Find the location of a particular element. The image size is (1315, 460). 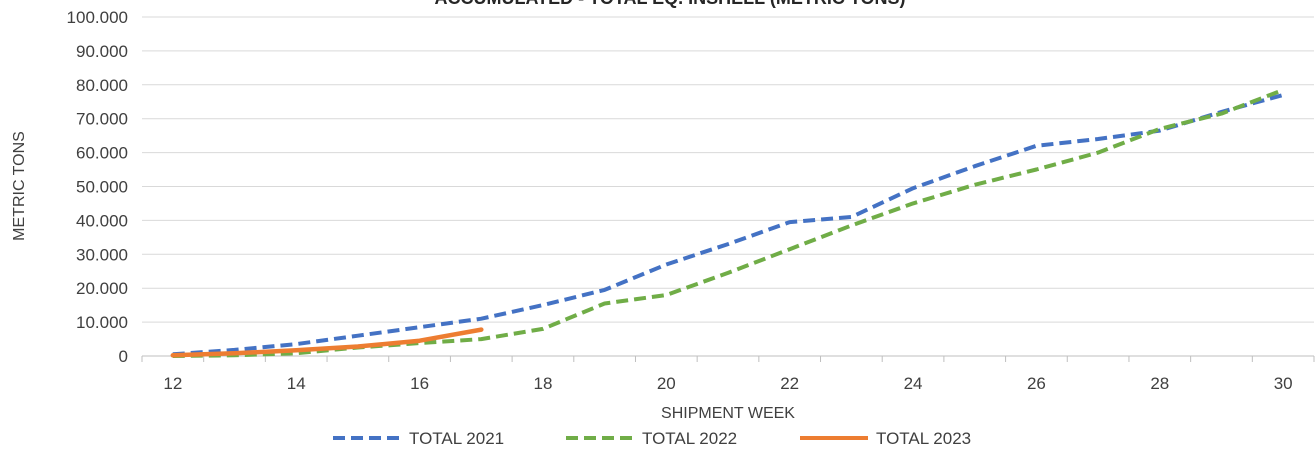

x-tick-label: 24 is located at coordinates (913, 383).